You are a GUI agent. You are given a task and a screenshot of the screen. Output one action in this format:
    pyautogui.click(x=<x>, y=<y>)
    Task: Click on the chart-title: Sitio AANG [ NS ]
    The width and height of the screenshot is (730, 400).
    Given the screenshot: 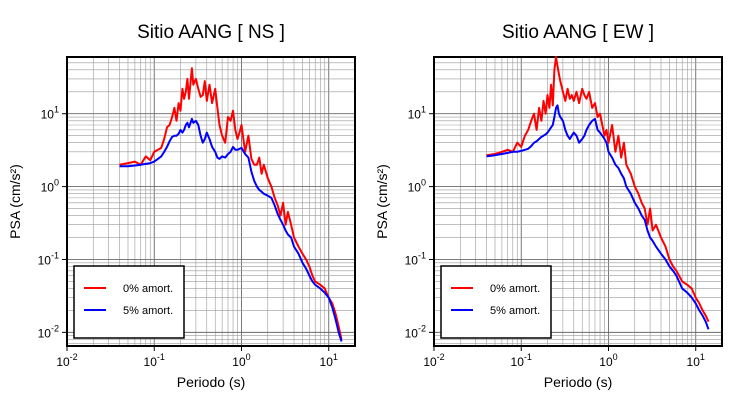 What is the action you would take?
    pyautogui.click(x=211, y=32)
    